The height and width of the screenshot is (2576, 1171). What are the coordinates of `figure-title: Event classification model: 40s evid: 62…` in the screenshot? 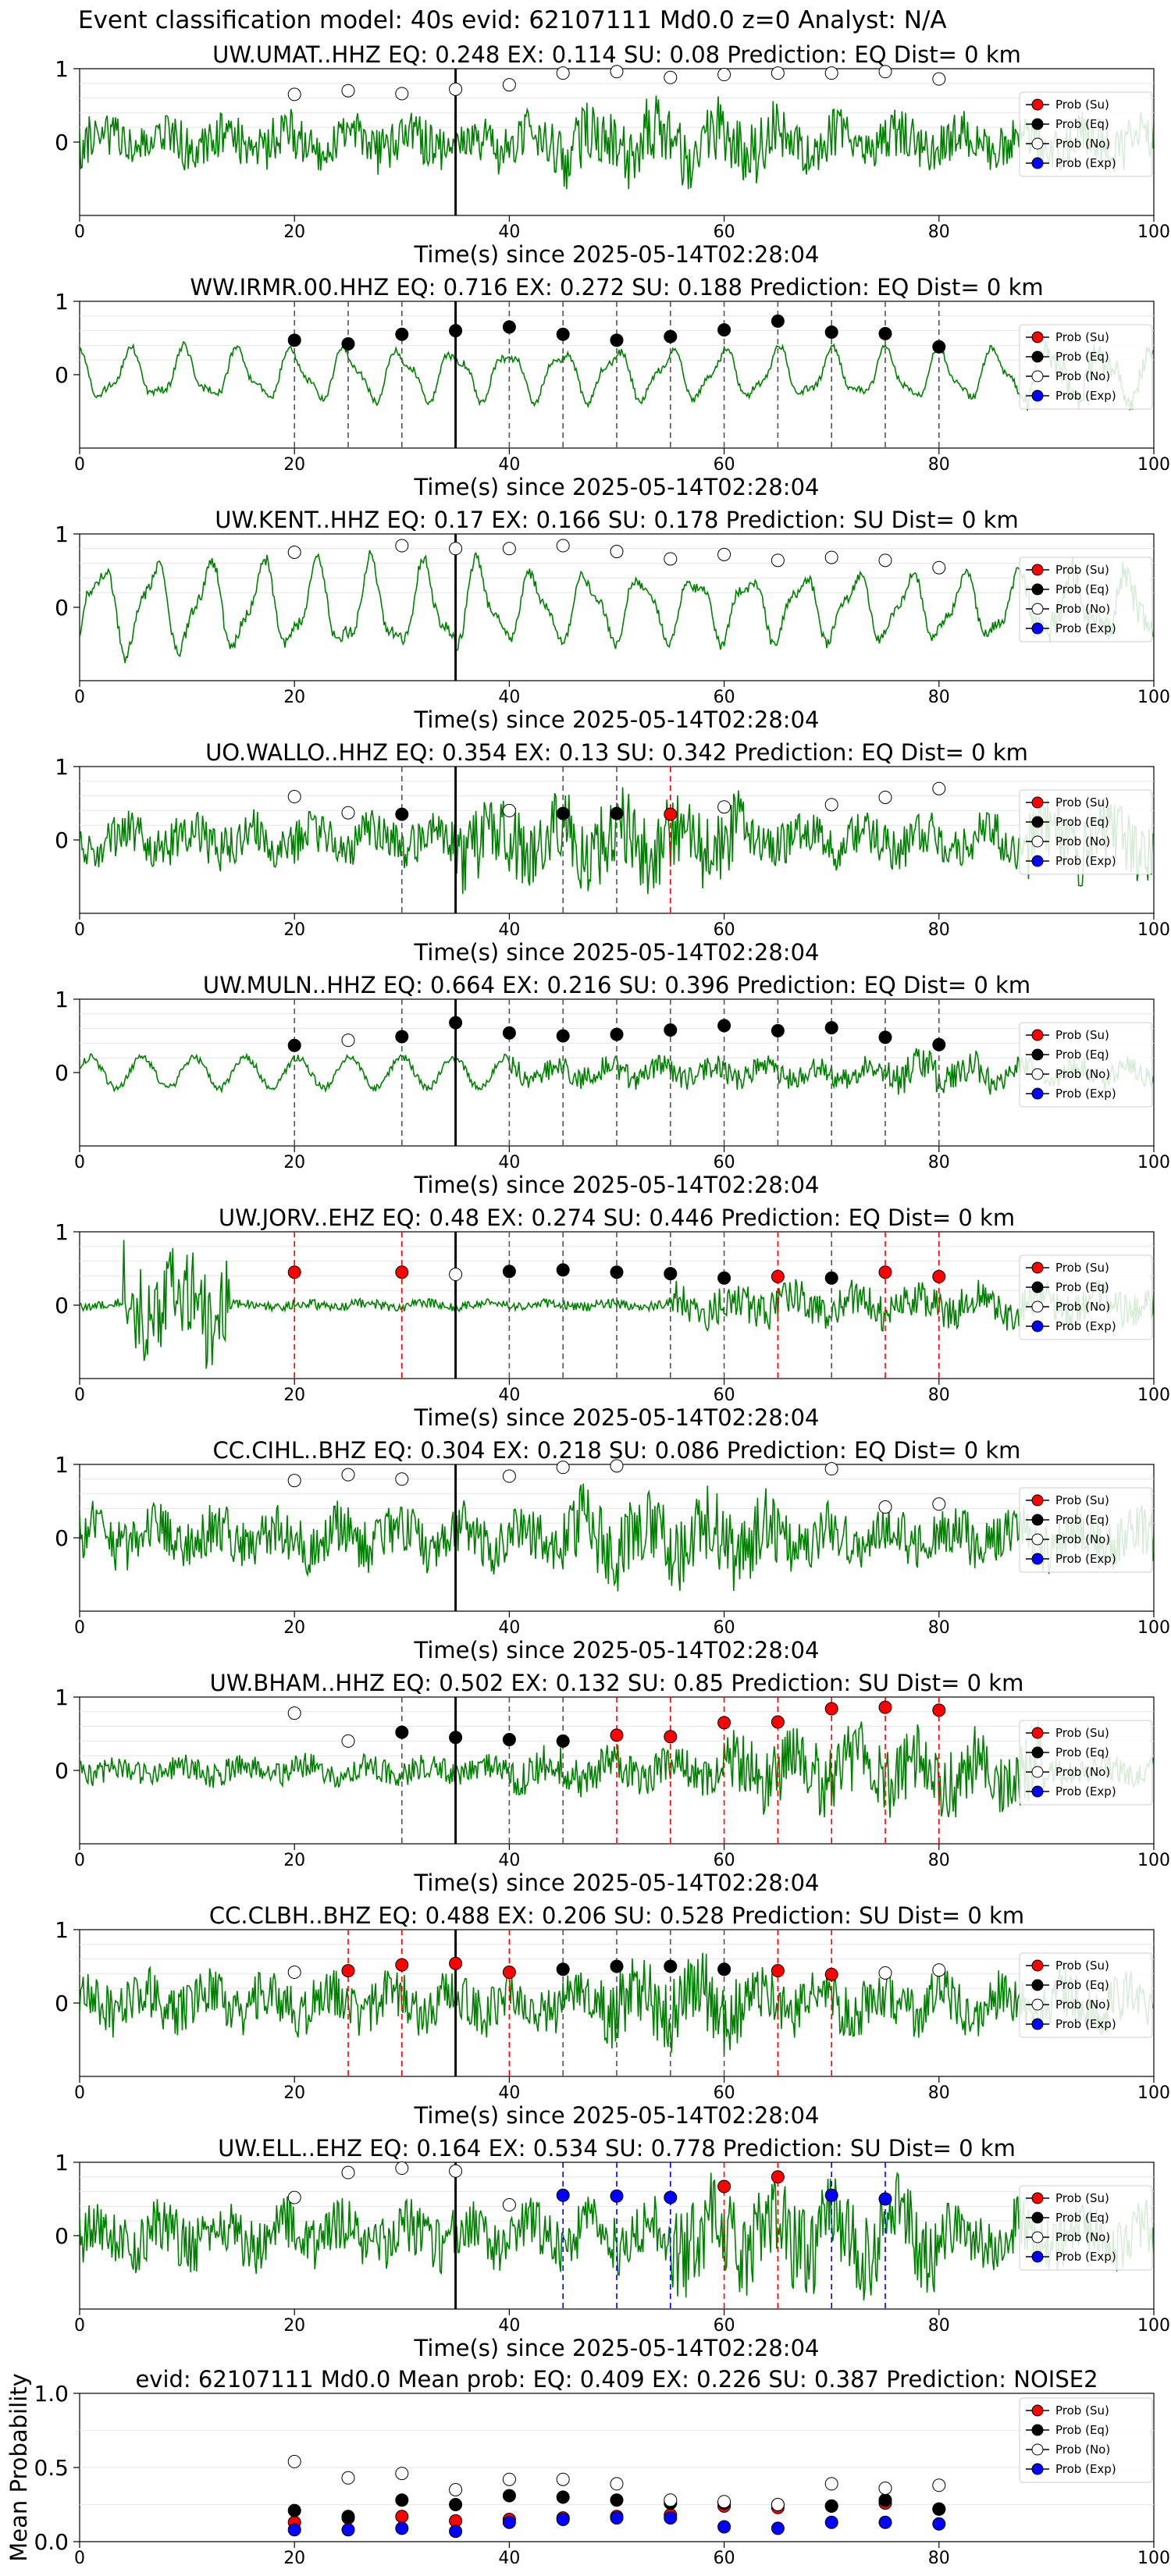 It's located at (512, 20).